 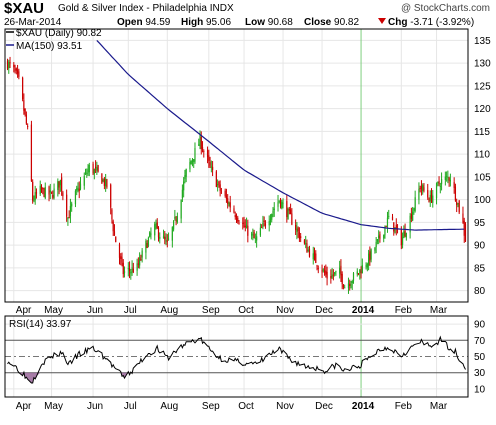 I want to click on close-field: Close 90.82, so click(x=332, y=22).